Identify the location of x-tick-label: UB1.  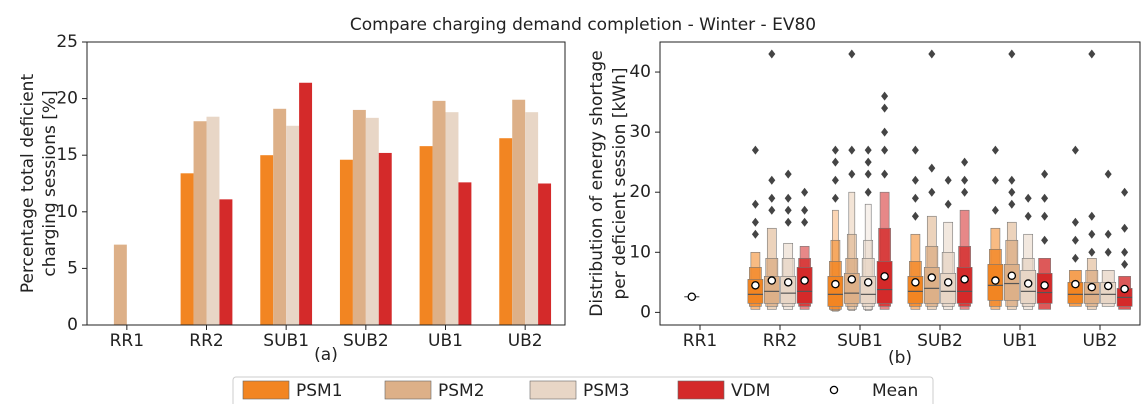
(1020, 341).